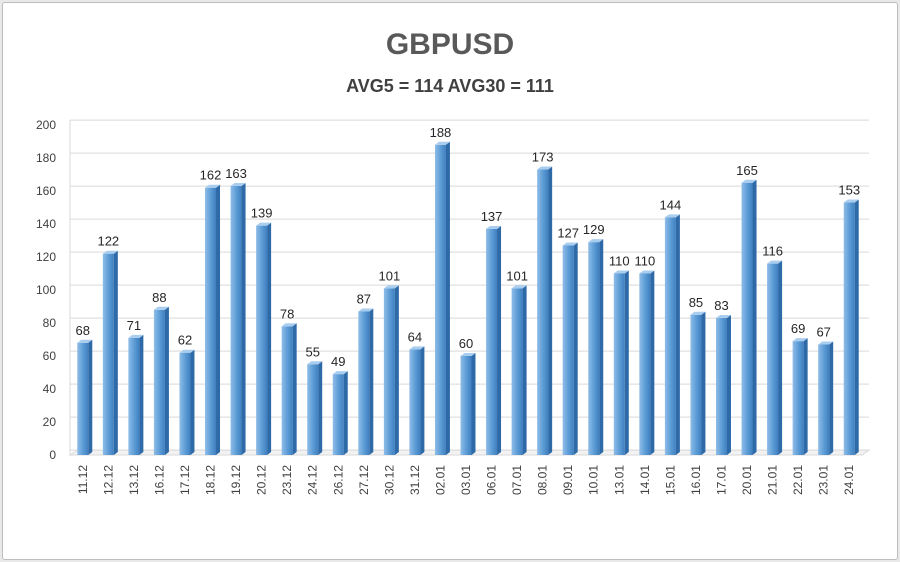 This screenshot has width=900, height=562. I want to click on x-tick-label: 11.12, so click(83, 479).